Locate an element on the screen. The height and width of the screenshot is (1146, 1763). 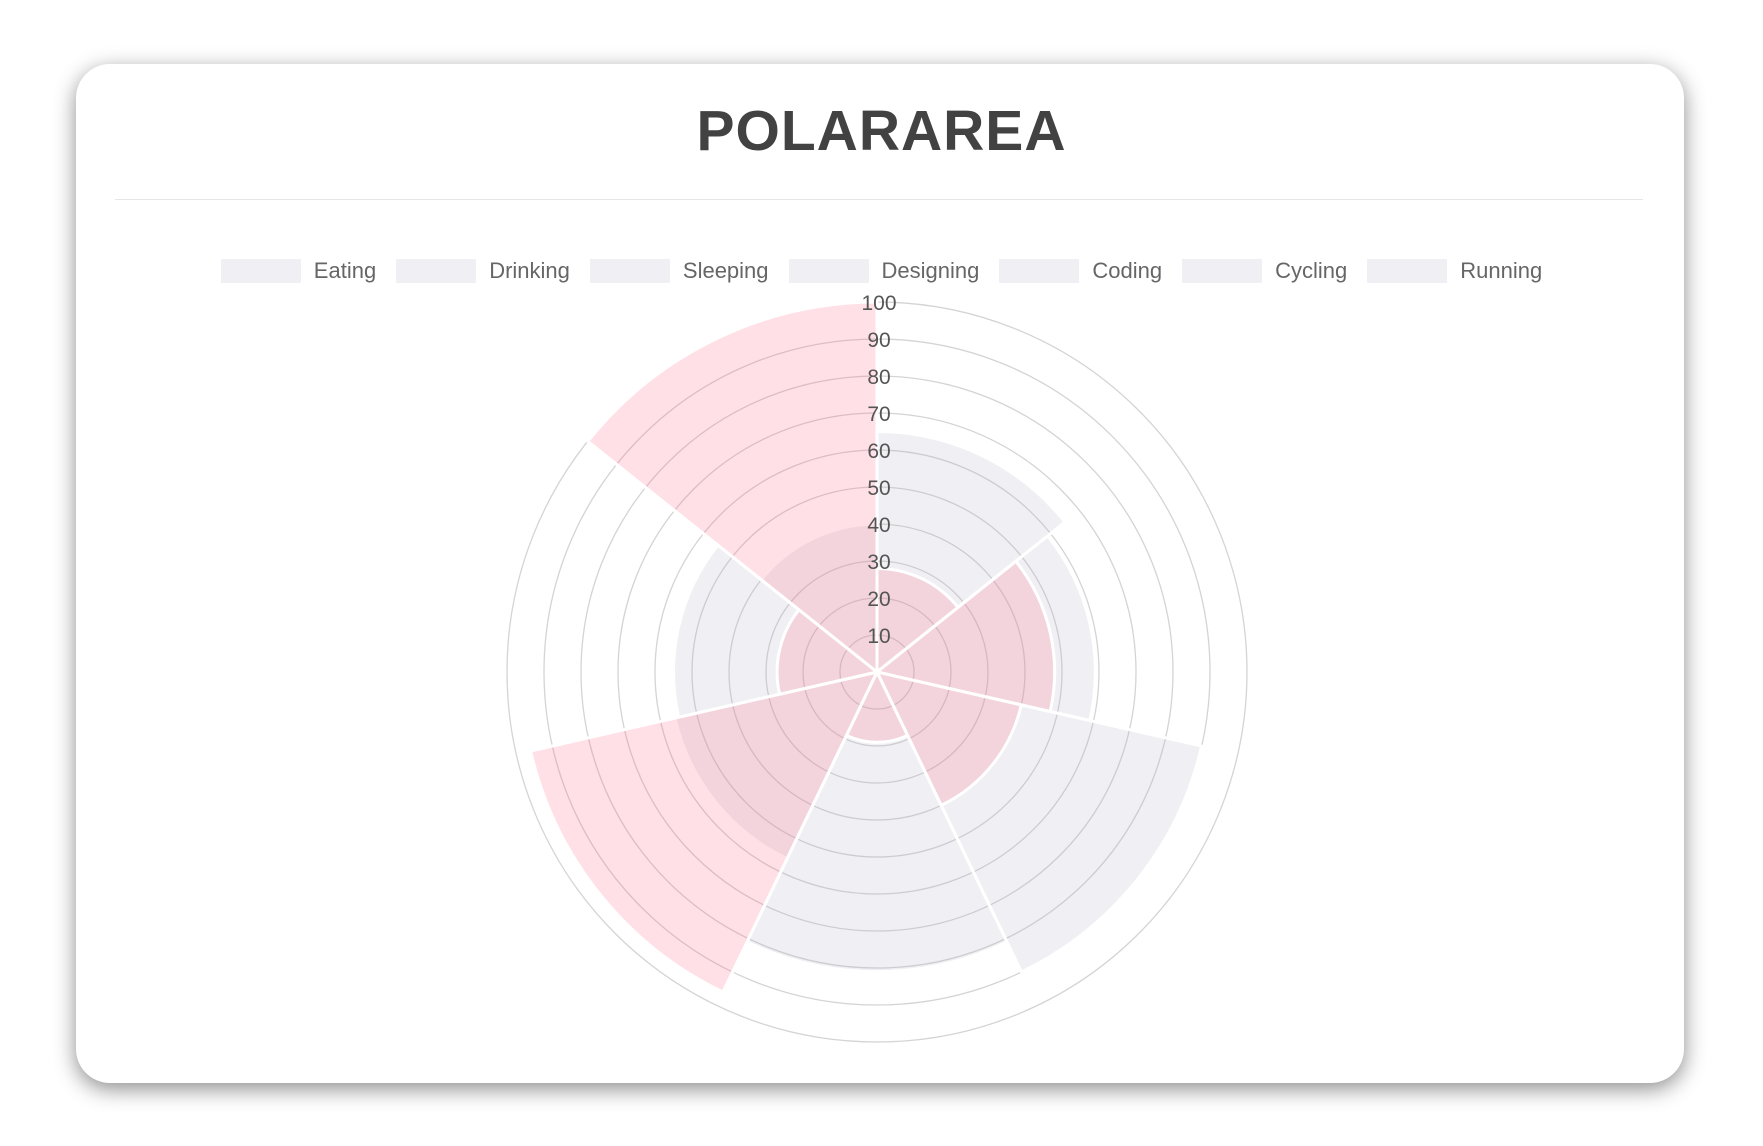
title-divider is located at coordinates (879, 199).